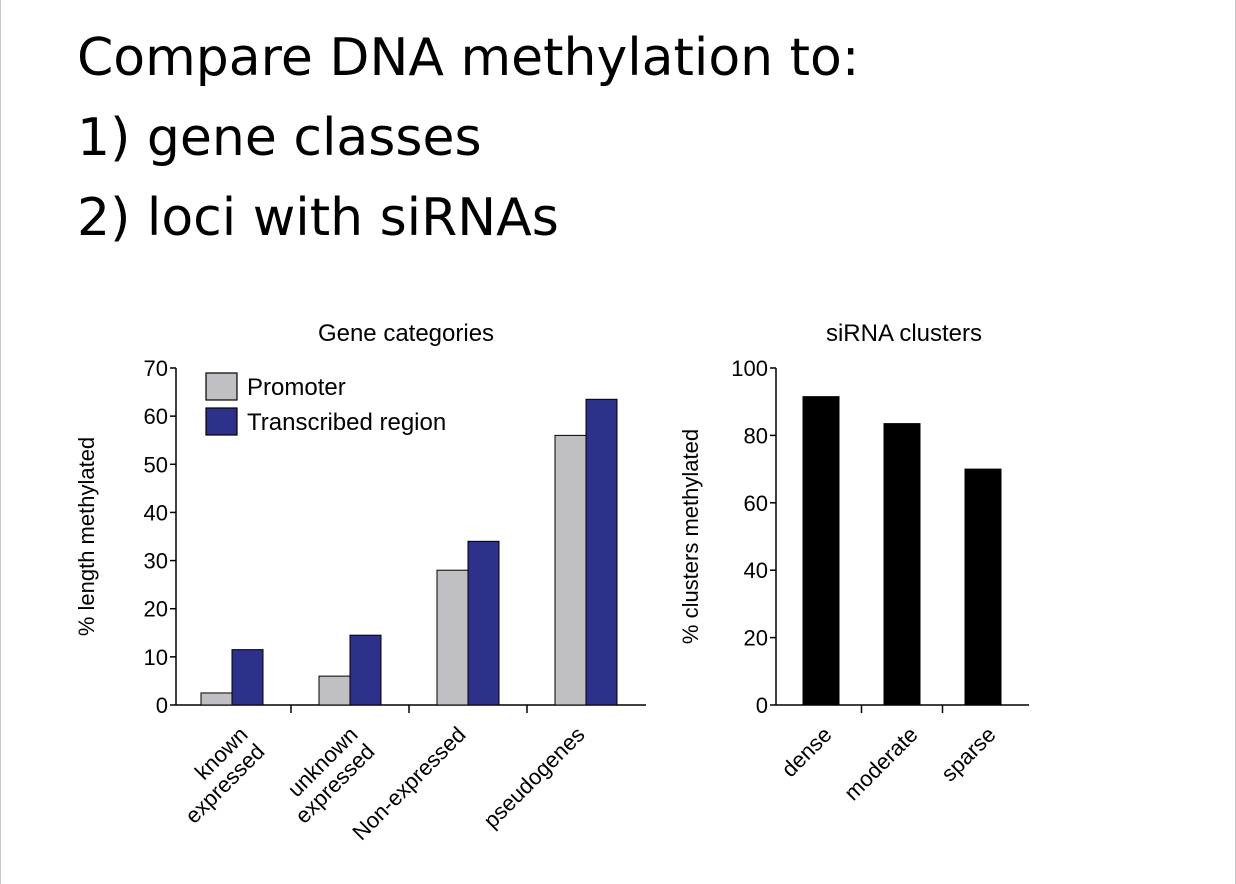 This screenshot has height=884, width=1236. Describe the element at coordinates (296, 387) in the screenshot. I see `legend-label: Promoter` at that location.